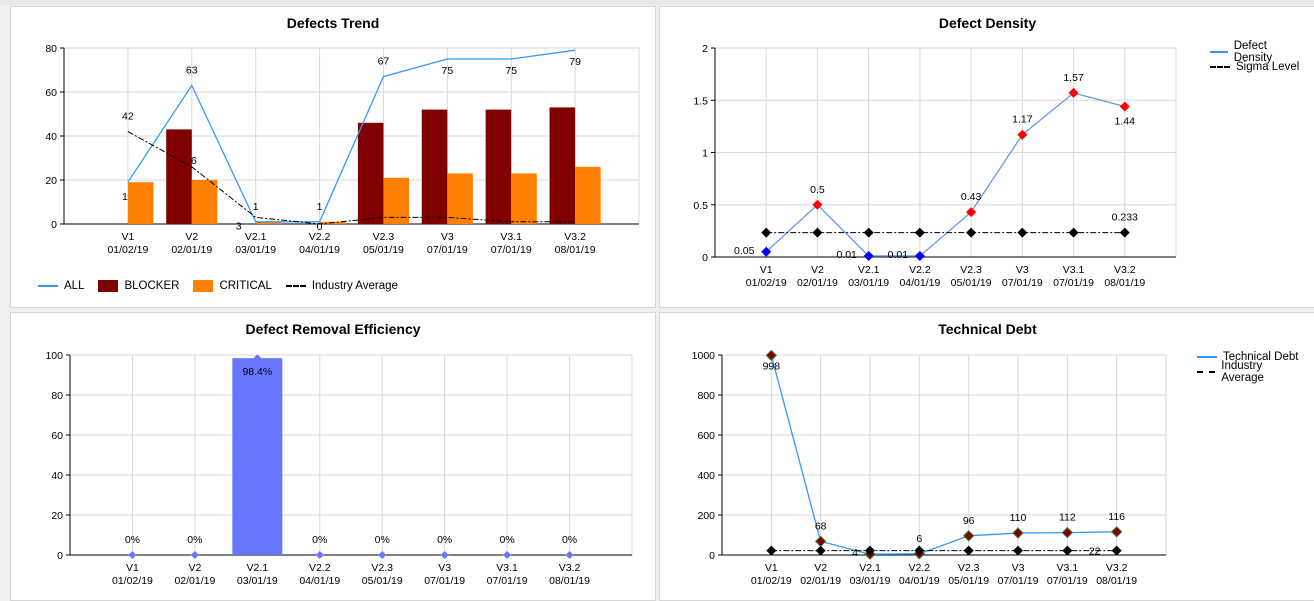  I want to click on y-tick-label: 1.5, so click(700, 101).